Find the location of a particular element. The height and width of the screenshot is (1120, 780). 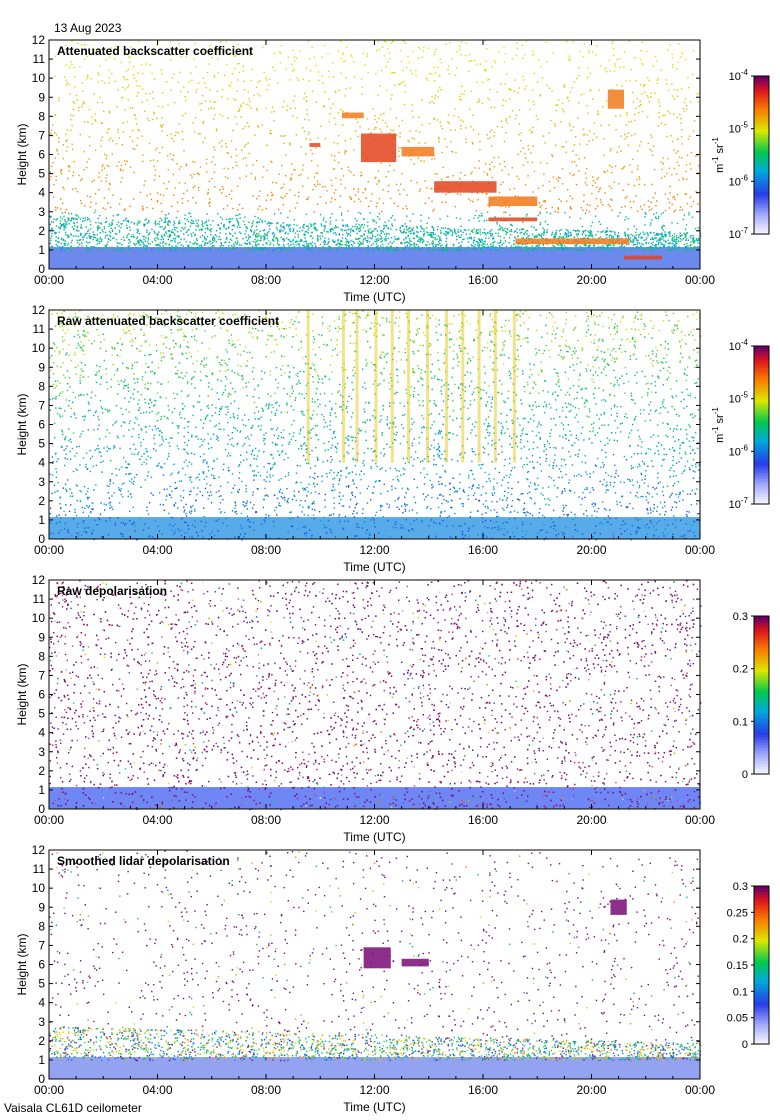

panel-title: Raw depolarisation is located at coordinates (112, 591).